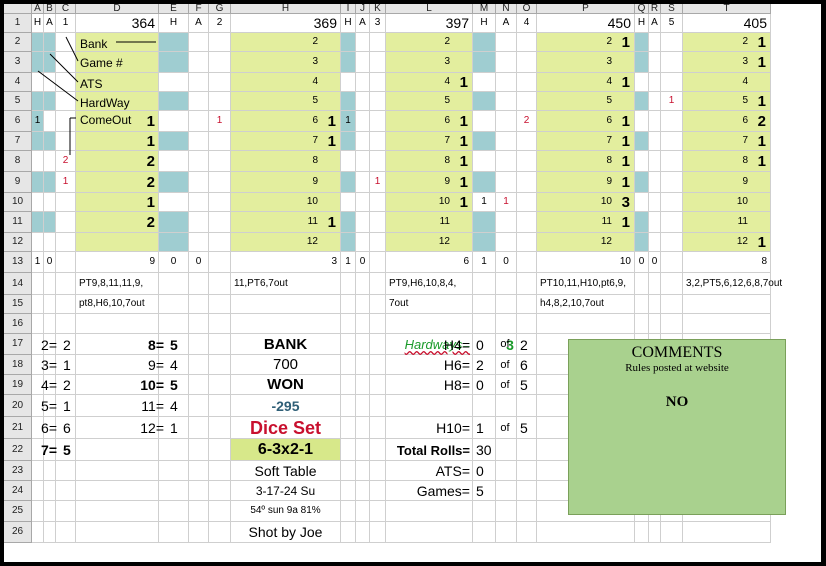 The image size is (826, 566). What do you see at coordinates (506, 344) in the screenshot?
I see `cell-N17` at bounding box center [506, 344].